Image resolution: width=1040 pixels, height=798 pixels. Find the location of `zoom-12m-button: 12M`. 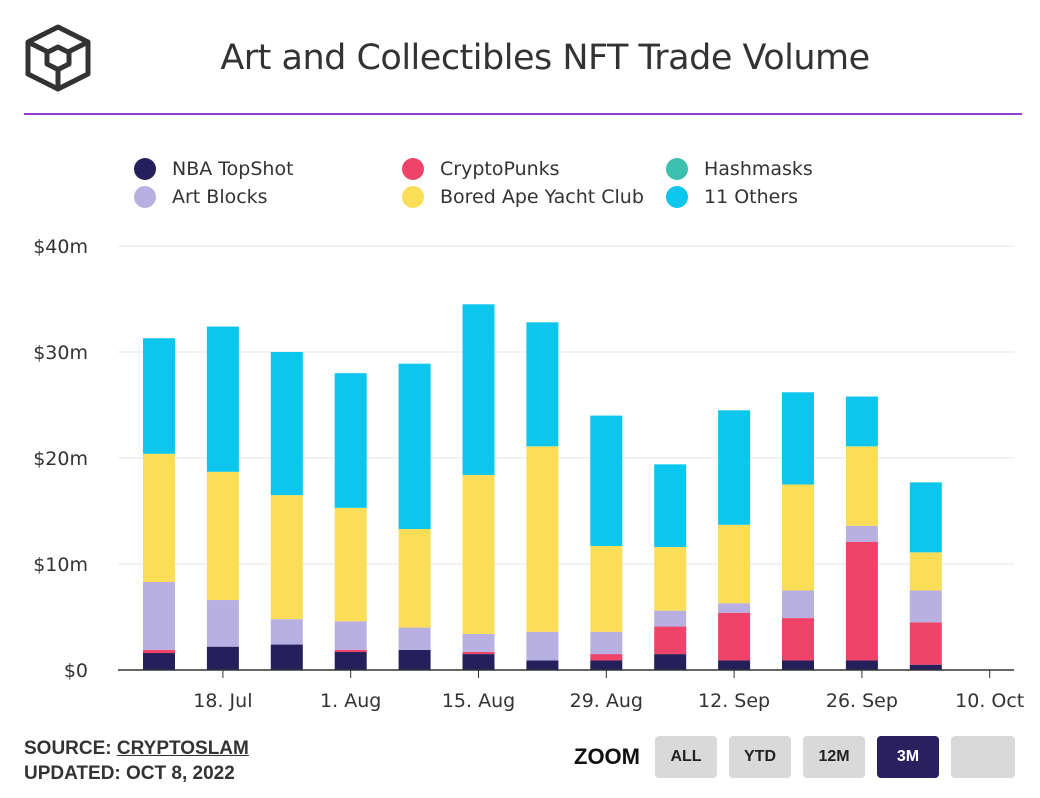

zoom-12m-button: 12M is located at coordinates (834, 757).